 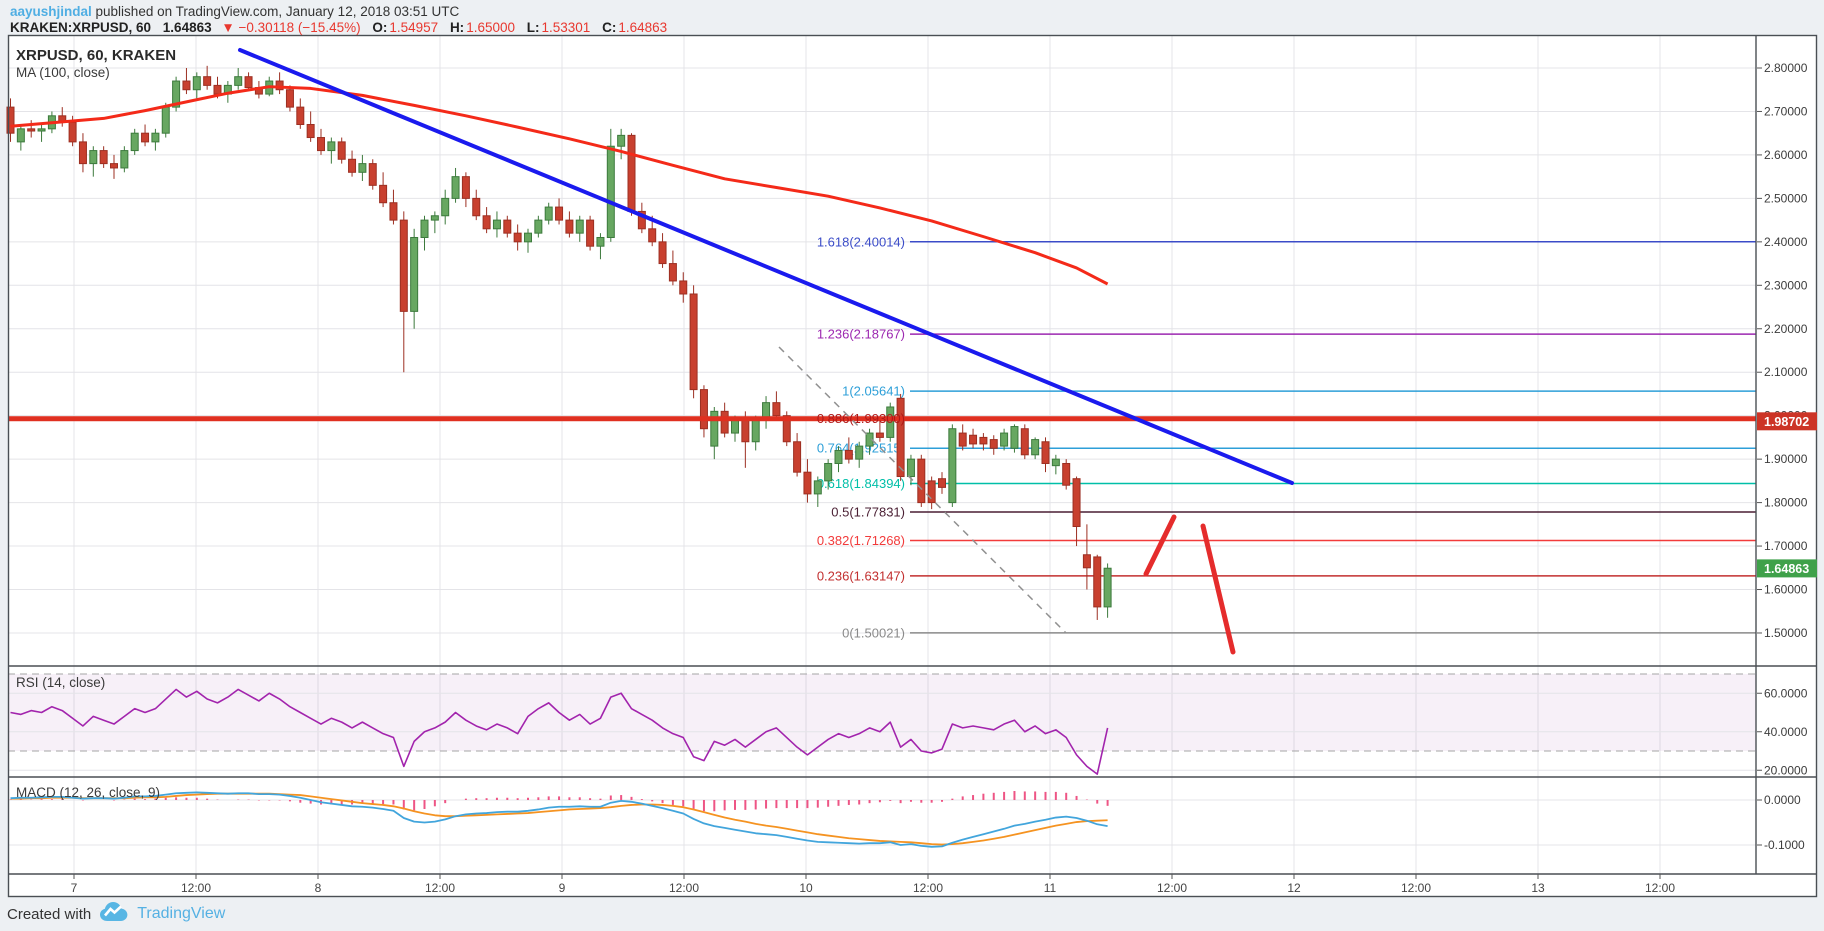 What do you see at coordinates (873, 391) in the screenshot?
I see `svg-text: 1(2.05641)` at bounding box center [873, 391].